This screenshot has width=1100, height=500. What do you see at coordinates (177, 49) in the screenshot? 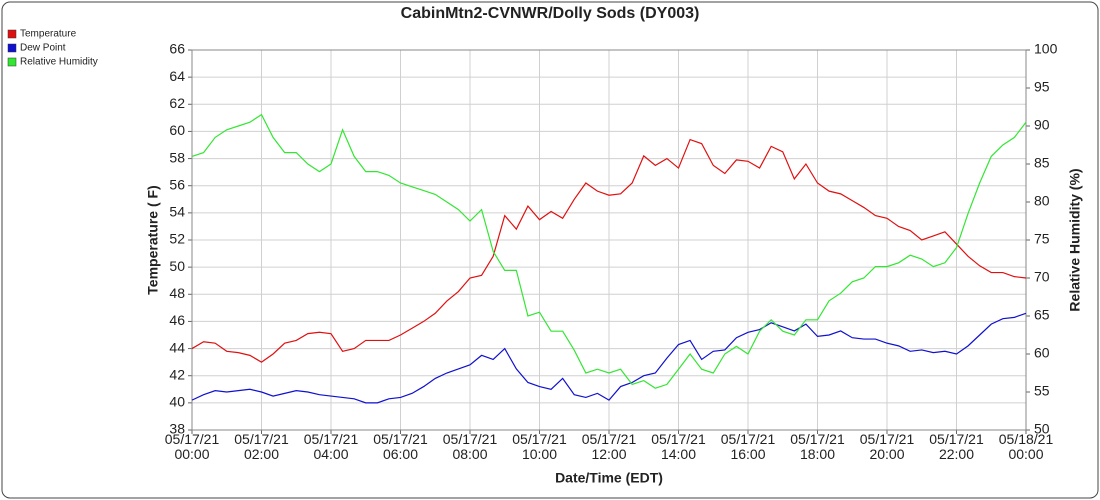
I see `y-tick-label: 66` at bounding box center [177, 49].